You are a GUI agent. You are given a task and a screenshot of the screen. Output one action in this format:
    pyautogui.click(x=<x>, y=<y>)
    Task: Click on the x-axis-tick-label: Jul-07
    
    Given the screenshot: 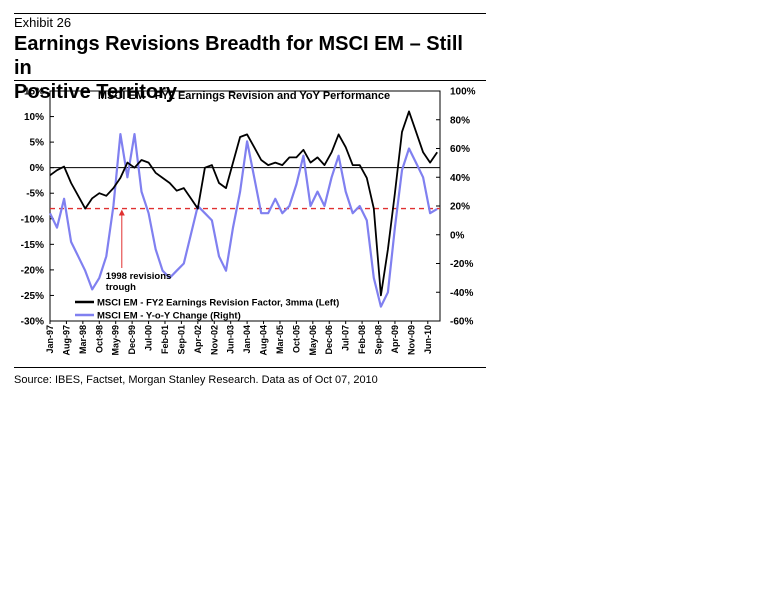 What is the action you would take?
    pyautogui.click(x=346, y=338)
    